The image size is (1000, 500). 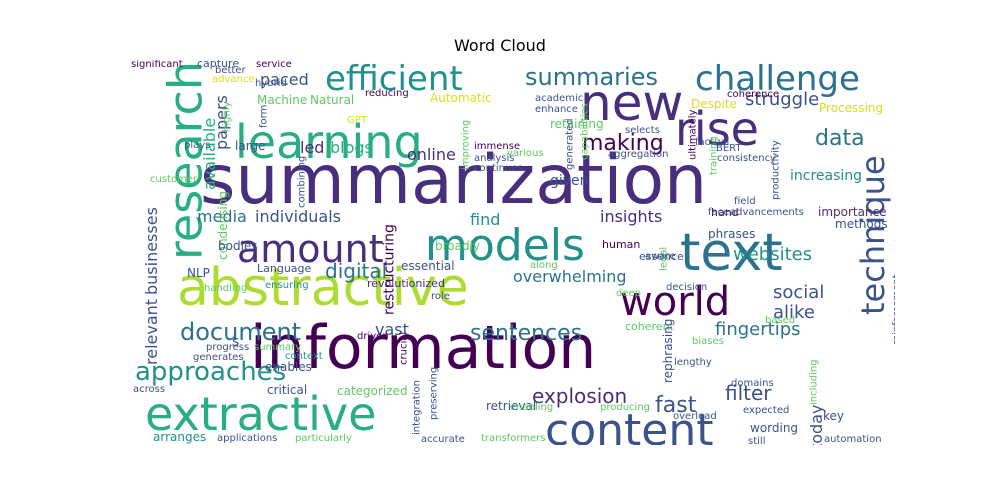 What do you see at coordinates (233, 79) in the screenshot?
I see `word-advance: advance` at bounding box center [233, 79].